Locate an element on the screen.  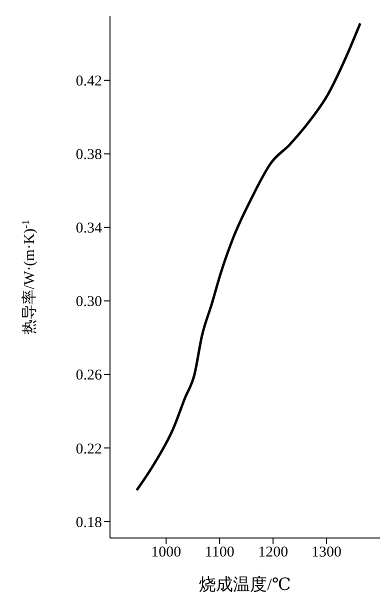
y-tick-label: 0.18 is located at coordinates (89, 522).